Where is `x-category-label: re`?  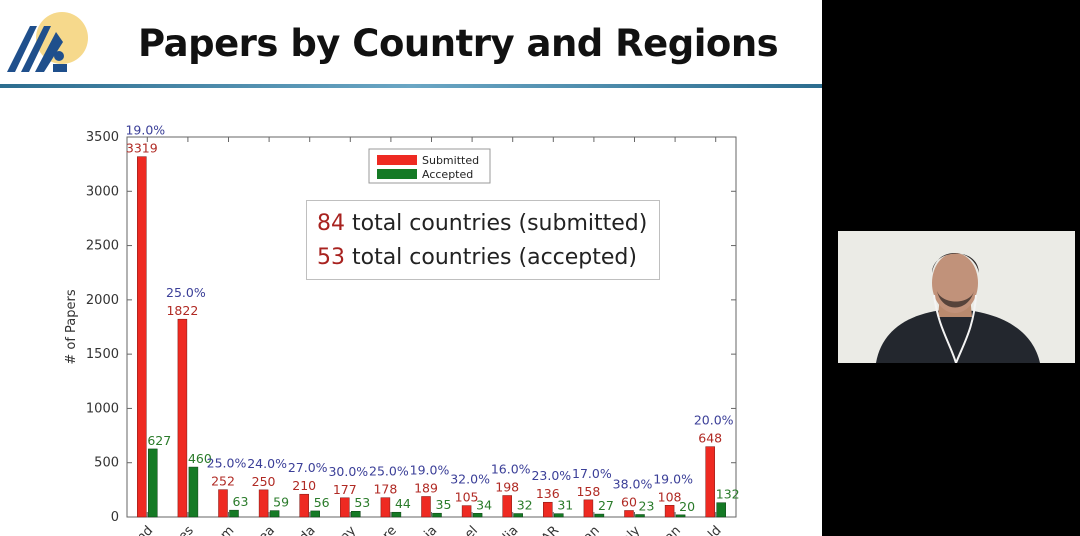 x-category-label: re is located at coordinates (390, 529).